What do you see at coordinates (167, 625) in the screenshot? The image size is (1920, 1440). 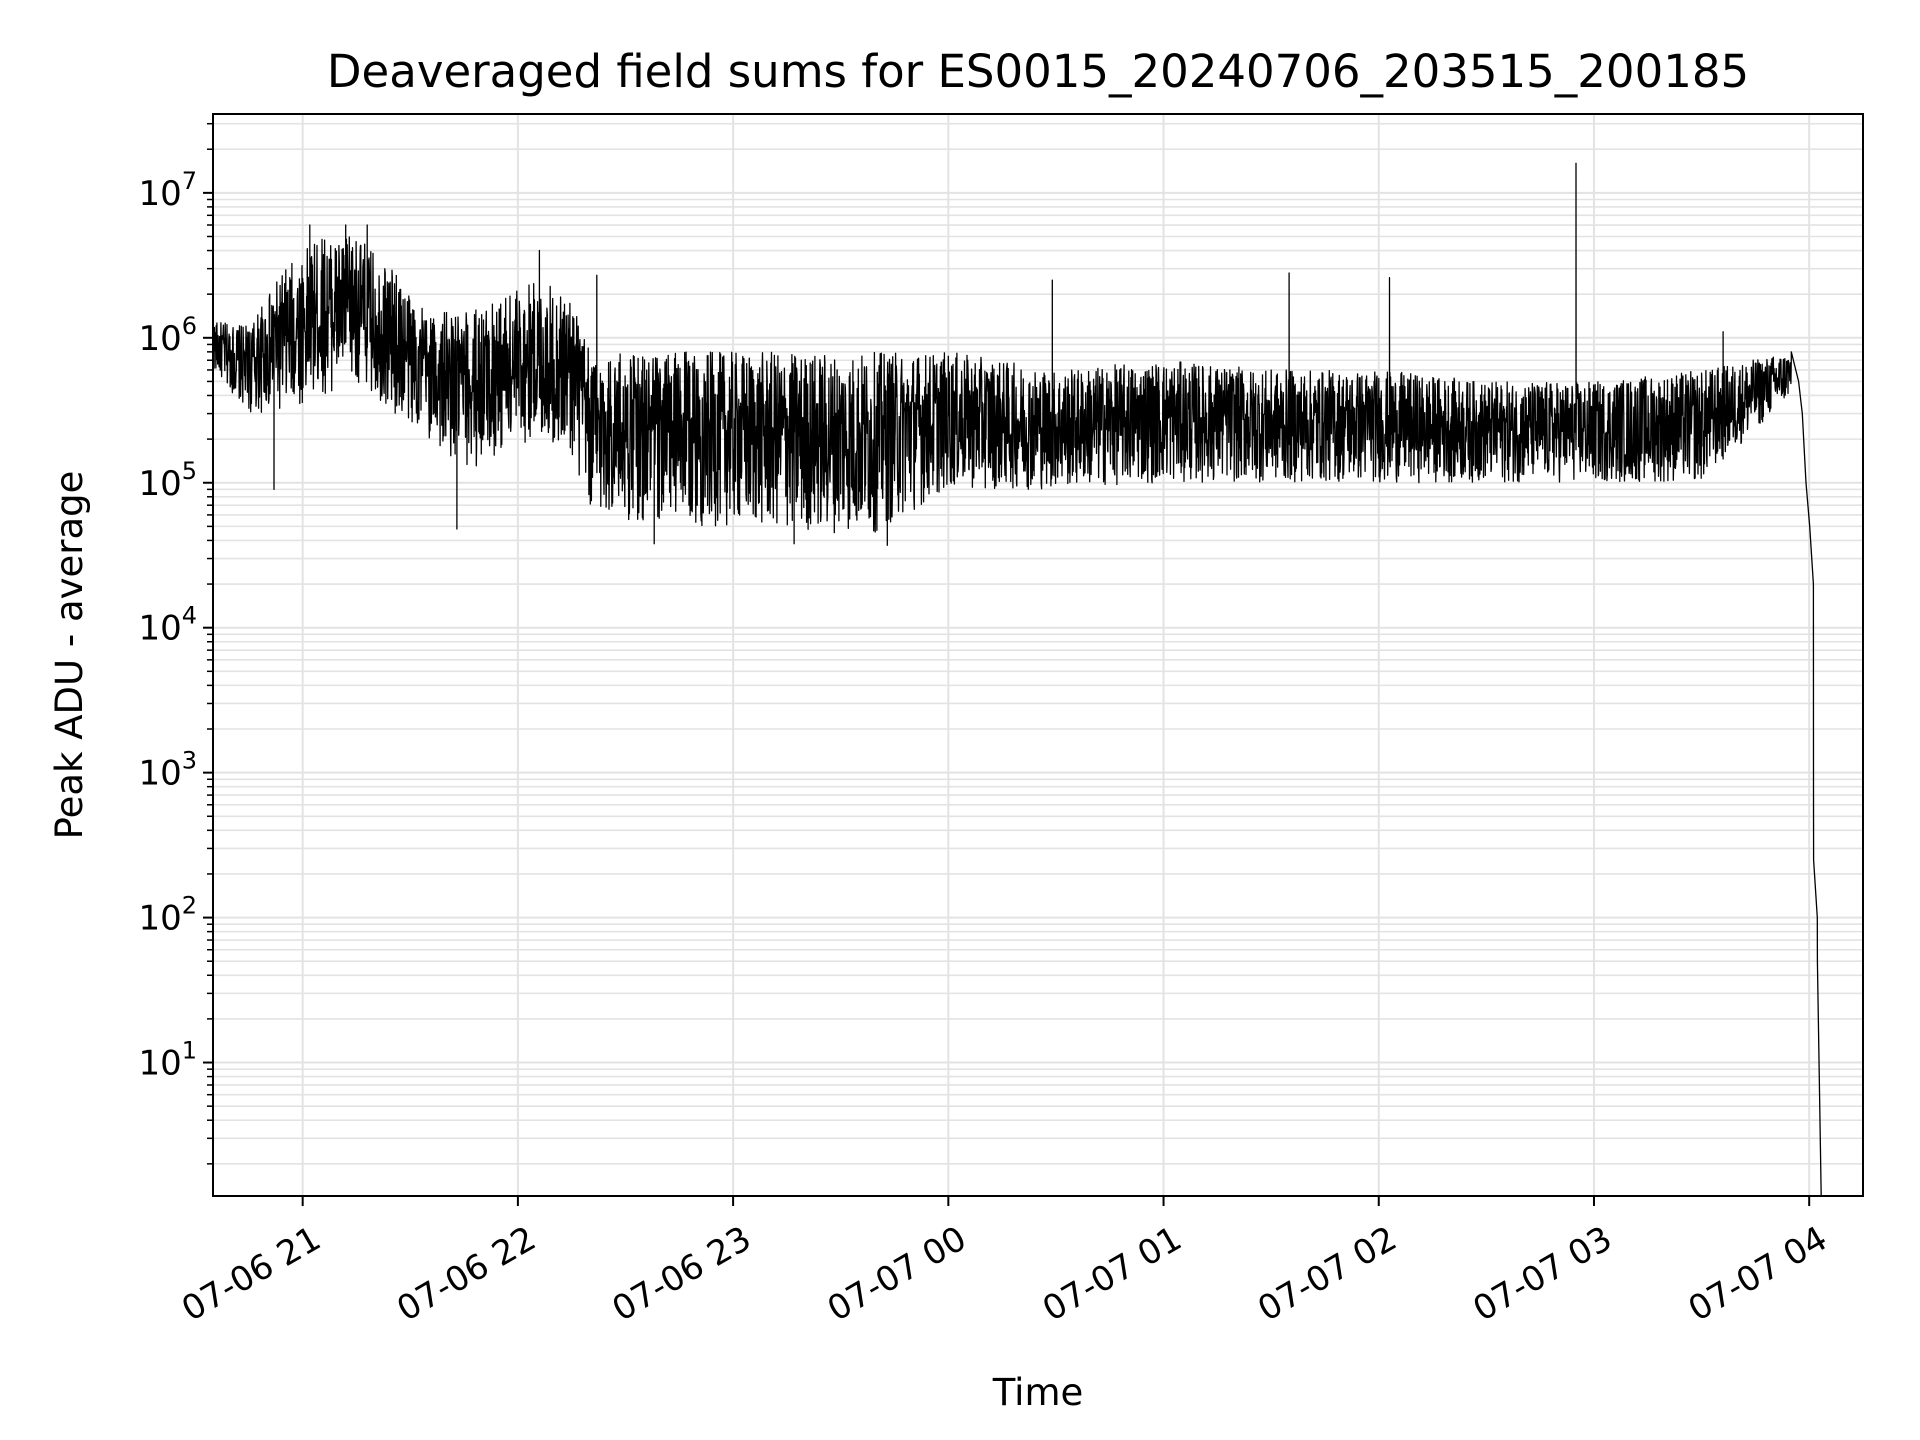 I see `y-tick-label: 10⁴` at bounding box center [167, 625].